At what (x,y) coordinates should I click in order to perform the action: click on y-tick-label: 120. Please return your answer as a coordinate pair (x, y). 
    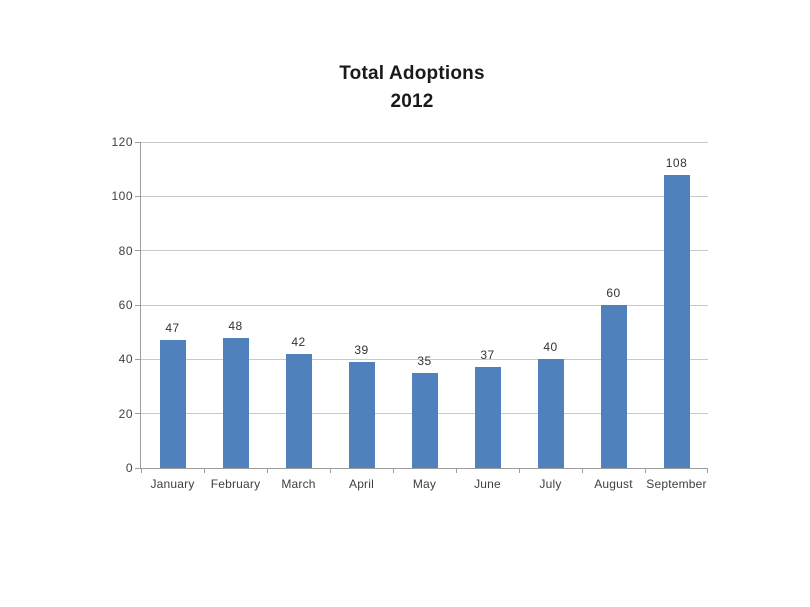
    Looking at the image, I should click on (122, 142).